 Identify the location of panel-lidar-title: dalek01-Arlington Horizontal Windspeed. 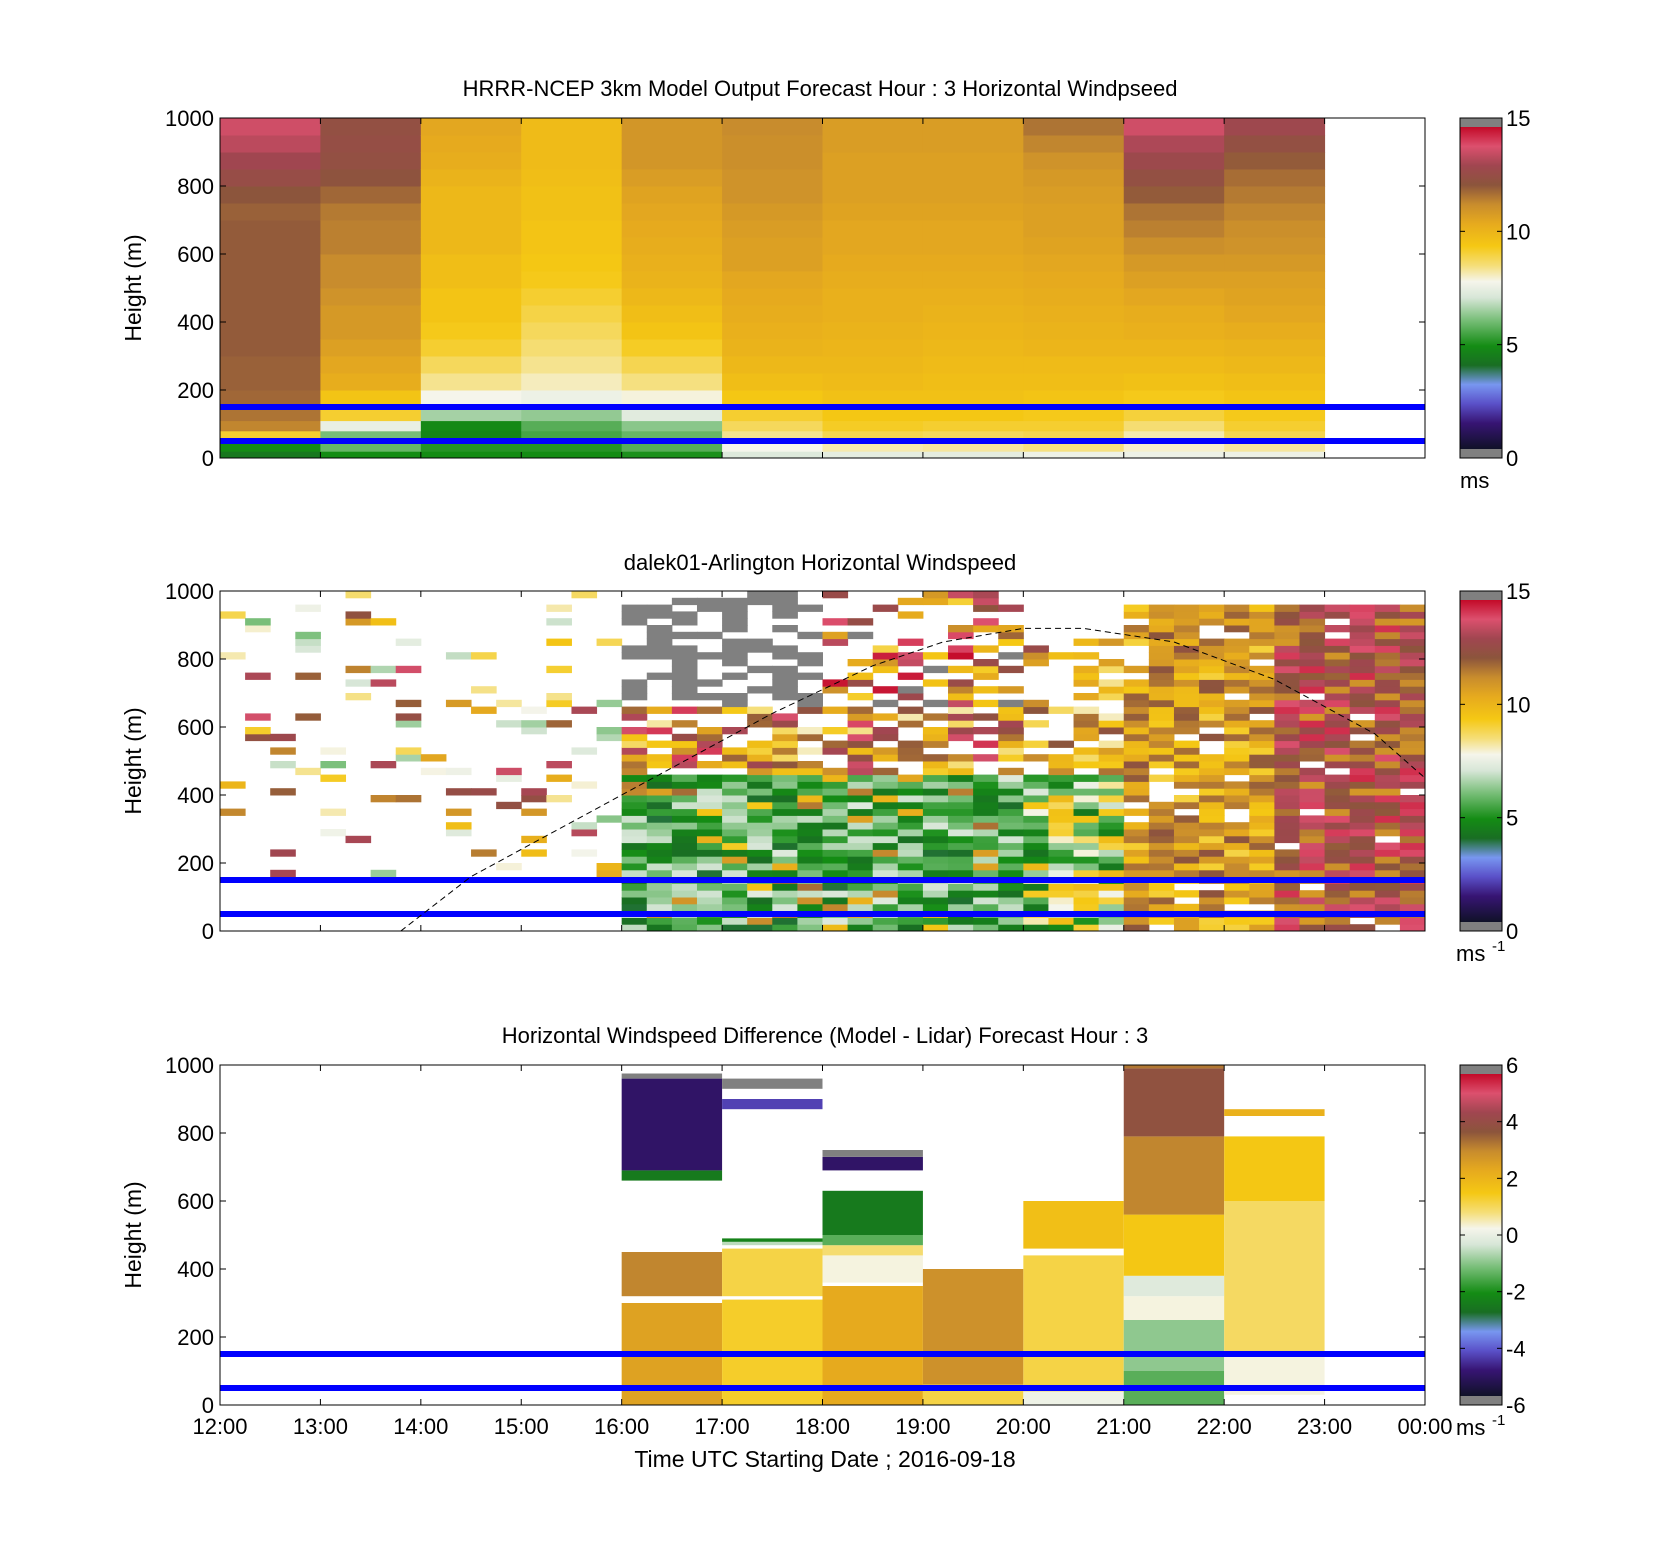
(820, 562).